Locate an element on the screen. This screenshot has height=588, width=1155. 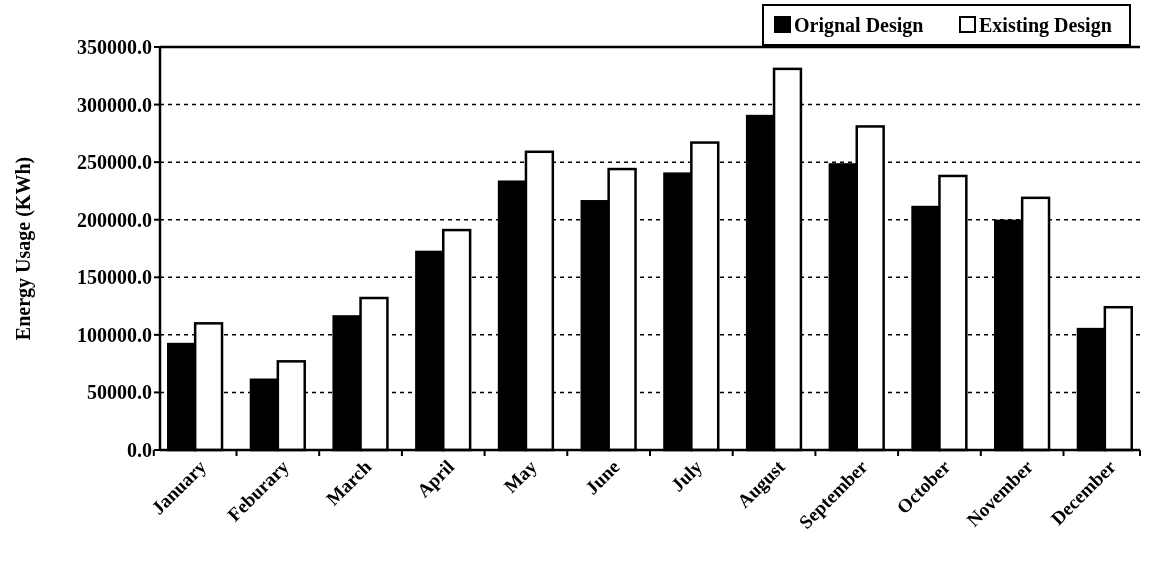
y-tick-label: 250000.0 is located at coordinates (114, 162).